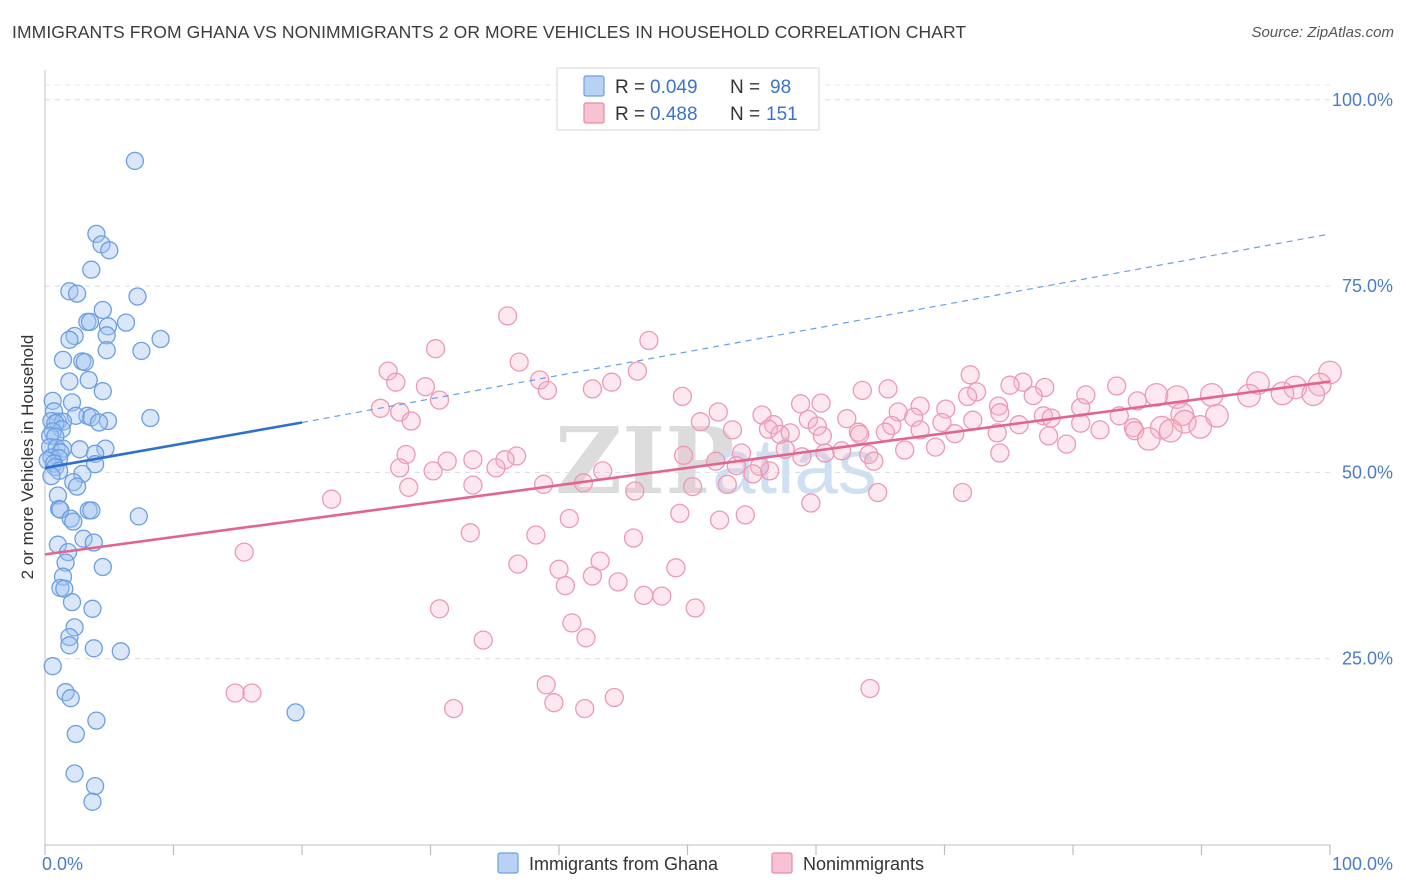 The width and height of the screenshot is (1406, 892). Describe the element at coordinates (171, 481) in the screenshot. I see `series-ghana-points` at that location.